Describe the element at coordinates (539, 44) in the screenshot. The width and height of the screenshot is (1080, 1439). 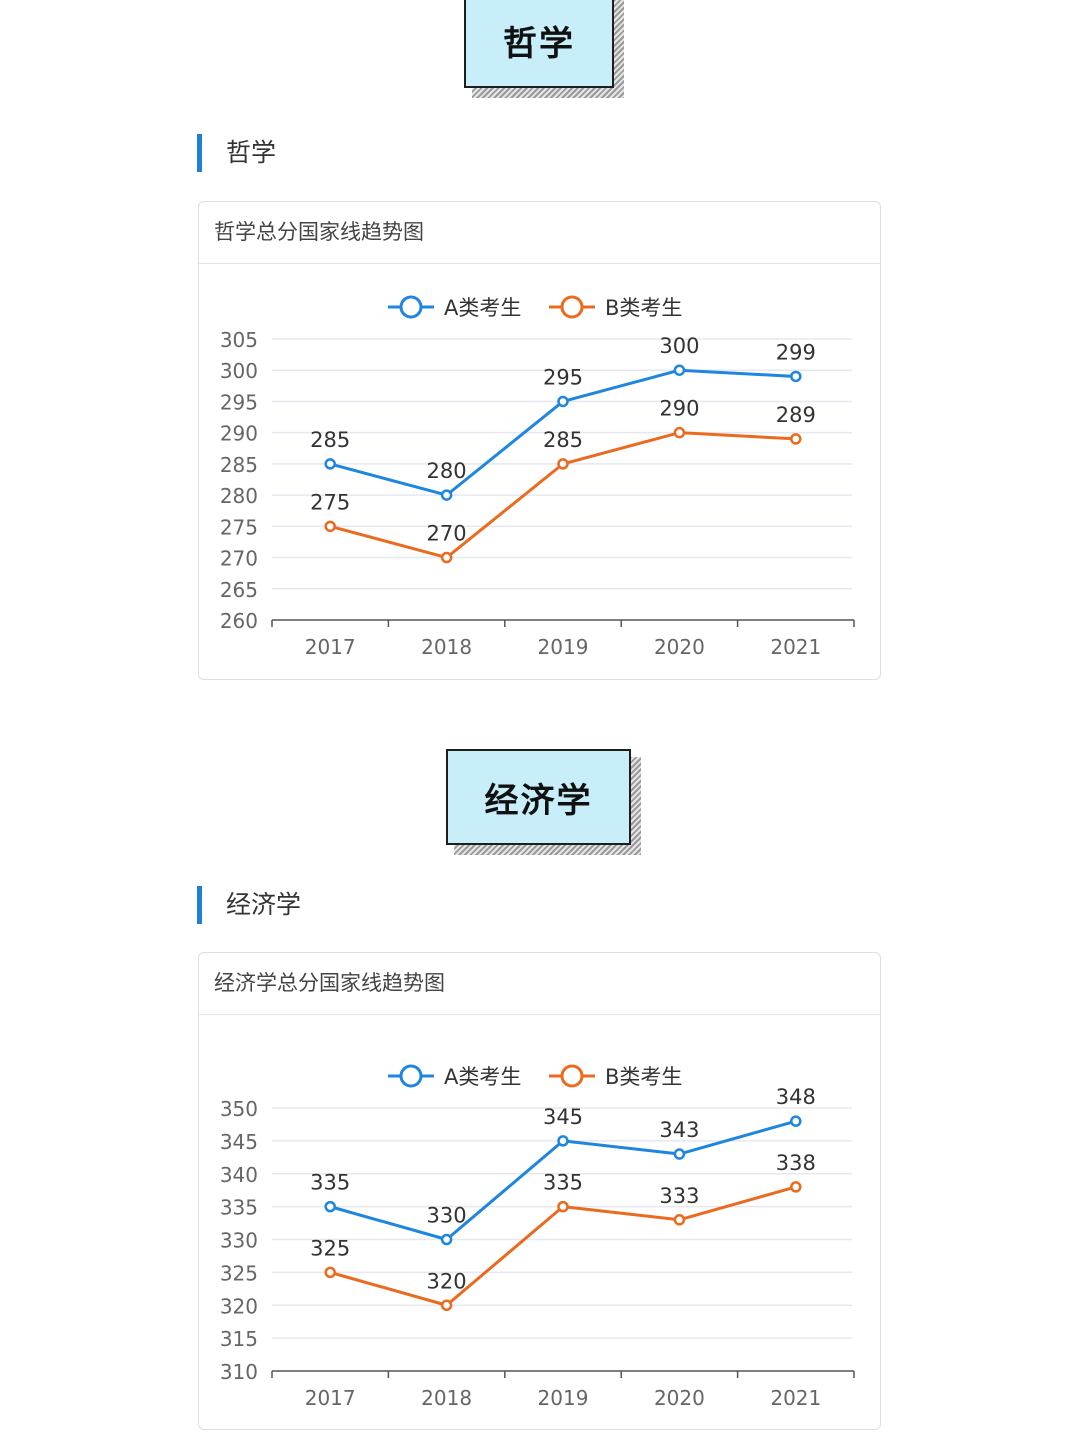
I see `banner-title: 哲学` at that location.